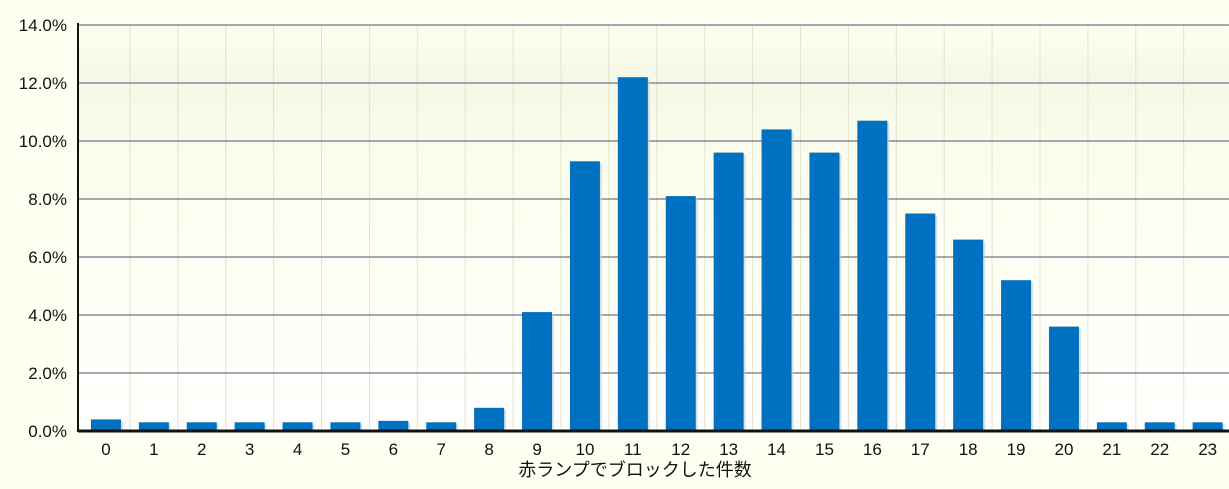 The image size is (1229, 489). I want to click on y-tick-label: 14.0%, so click(43, 25).